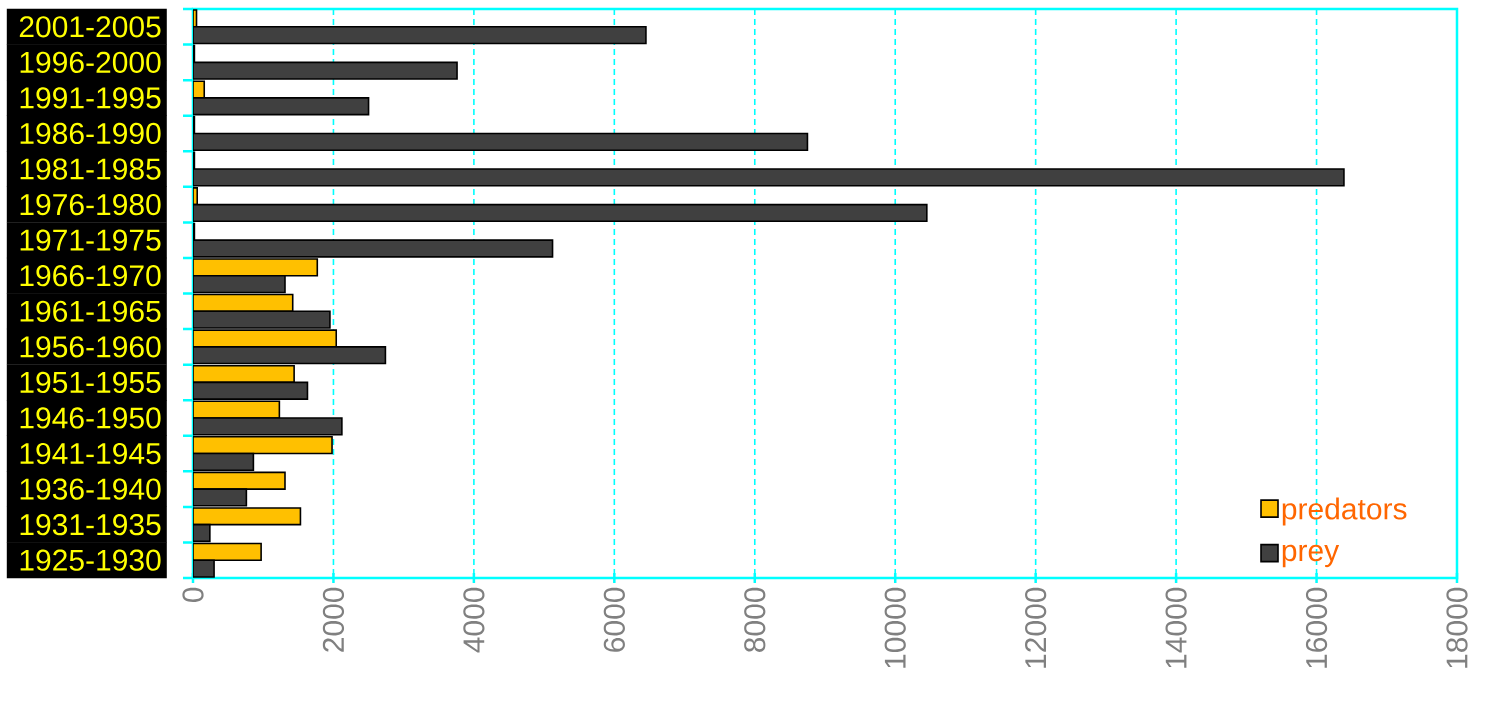 The width and height of the screenshot is (1488, 707). I want to click on legend-label: predators, so click(1344, 511).